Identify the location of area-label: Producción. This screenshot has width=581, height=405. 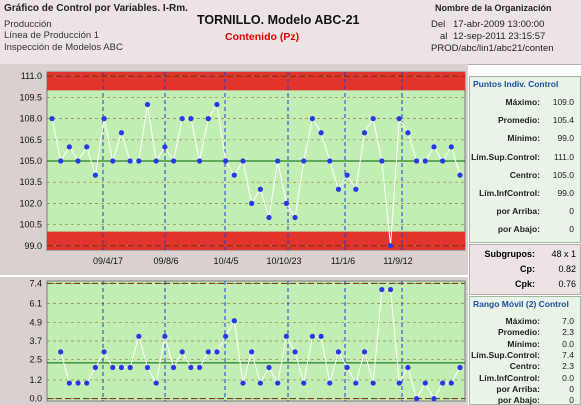
(28, 24).